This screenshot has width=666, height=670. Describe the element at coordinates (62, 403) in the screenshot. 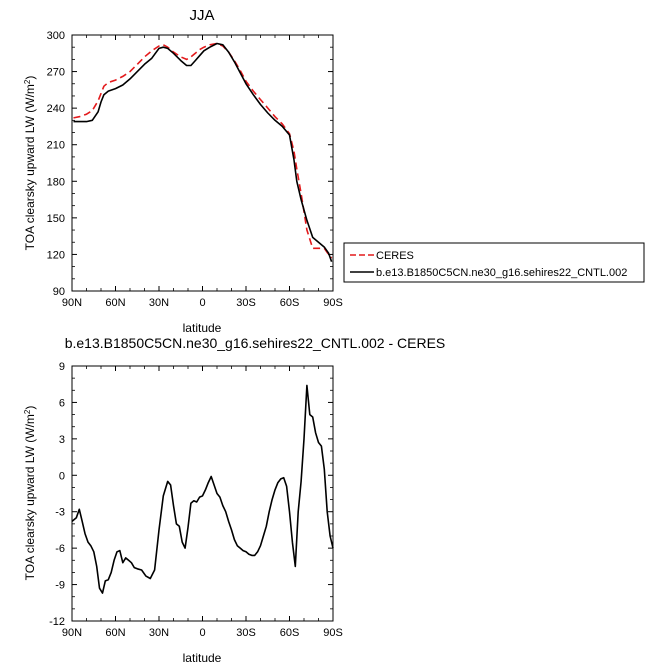

I see `y-tick-label: 6` at that location.